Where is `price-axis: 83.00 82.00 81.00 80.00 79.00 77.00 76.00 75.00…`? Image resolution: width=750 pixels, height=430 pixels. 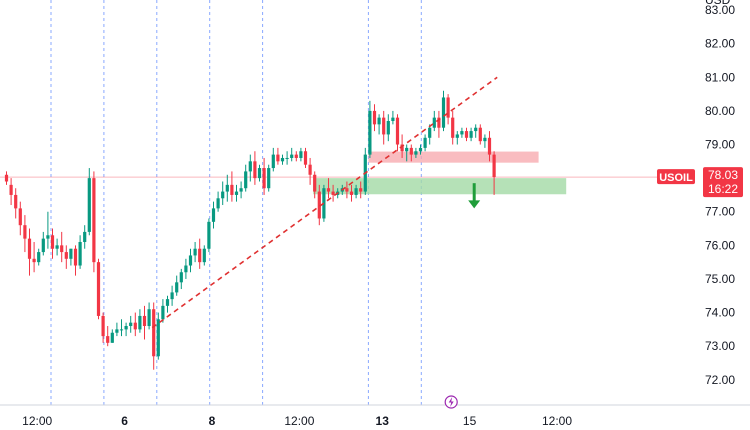 price-axis: 83.00 82.00 81.00 80.00 79.00 77.00 76.00 75.00… is located at coordinates (720, 193).